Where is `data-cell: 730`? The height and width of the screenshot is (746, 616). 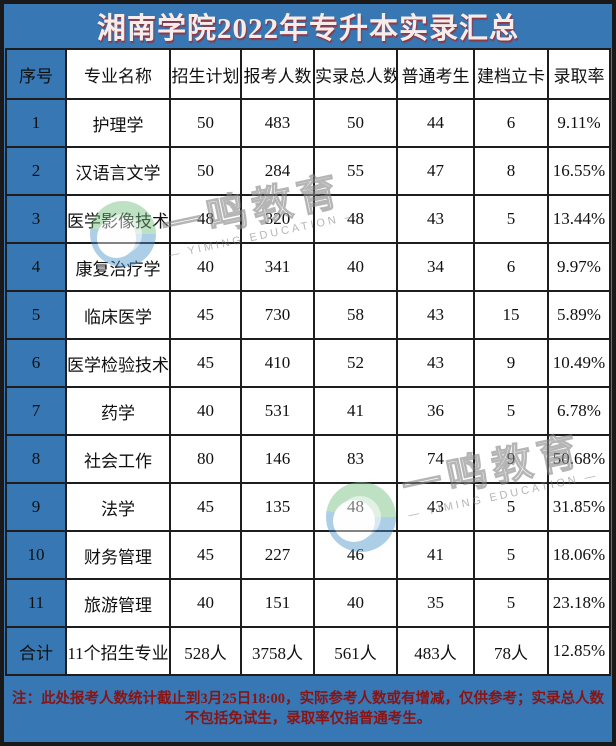
data-cell: 730 is located at coordinates (277, 315).